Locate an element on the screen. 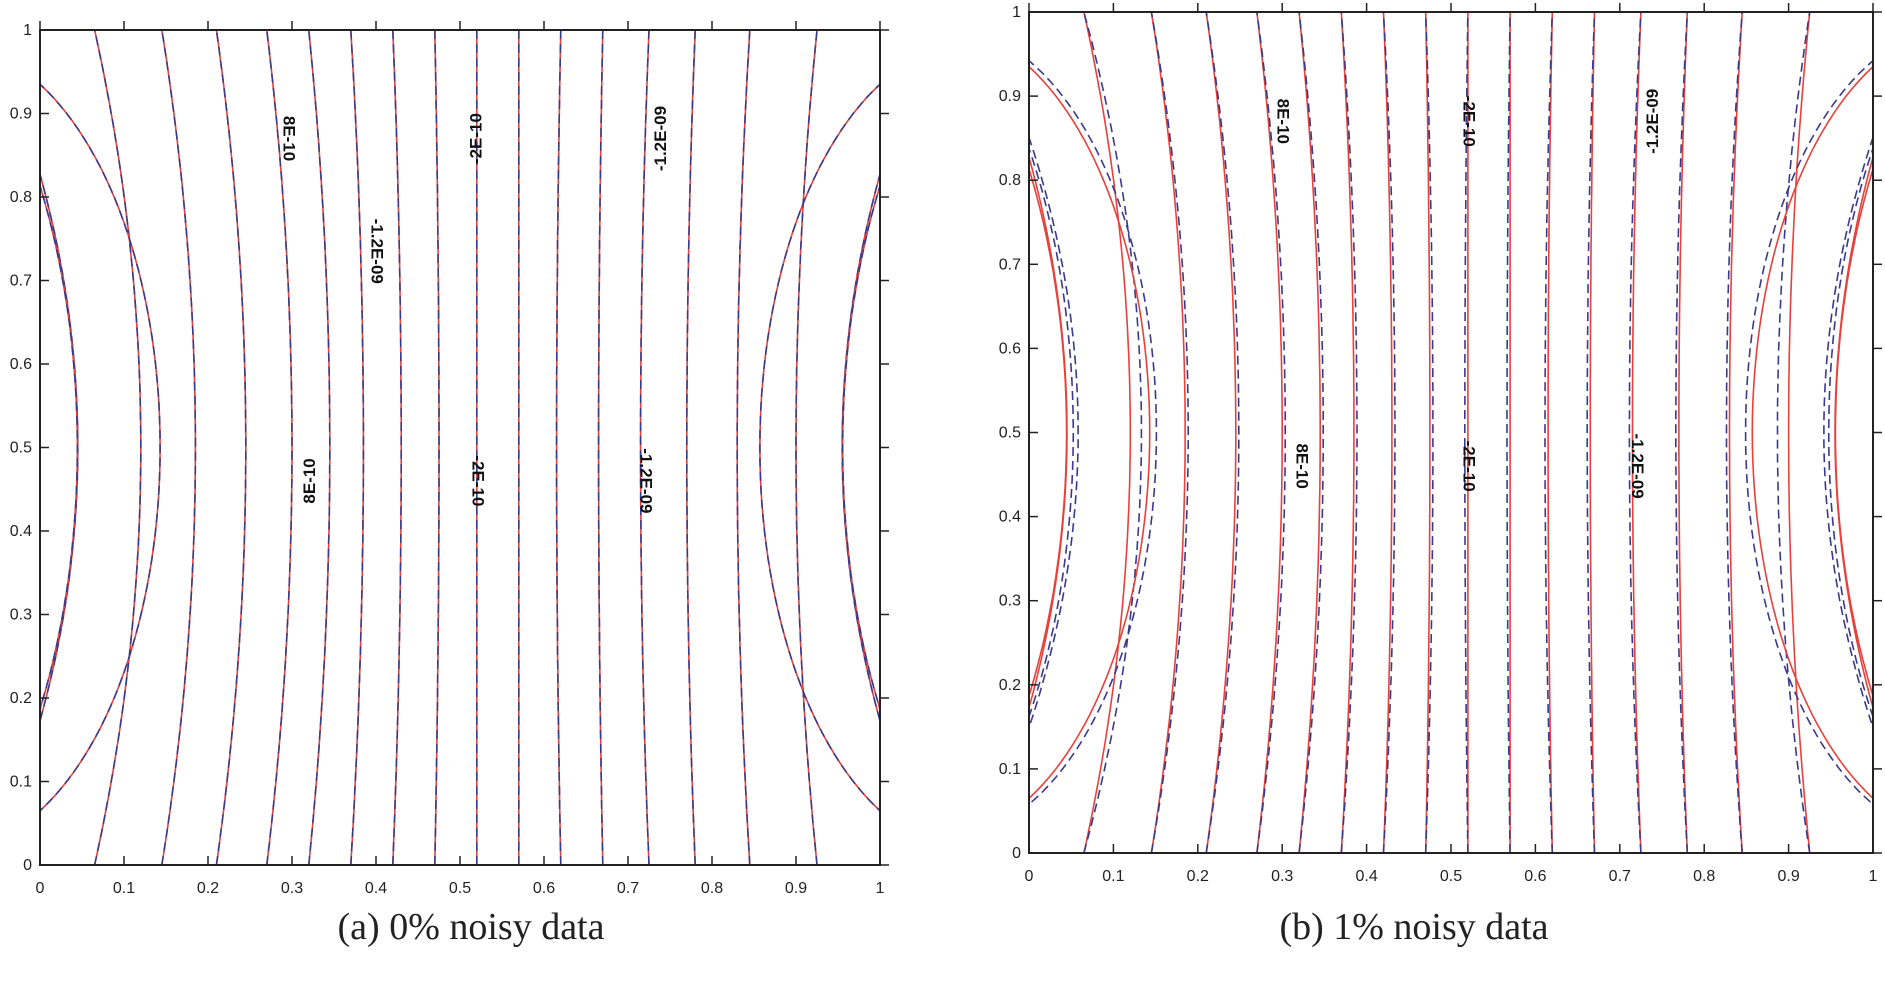 This screenshot has height=985, width=1885. x-tick-label: 0.8 is located at coordinates (712, 888).